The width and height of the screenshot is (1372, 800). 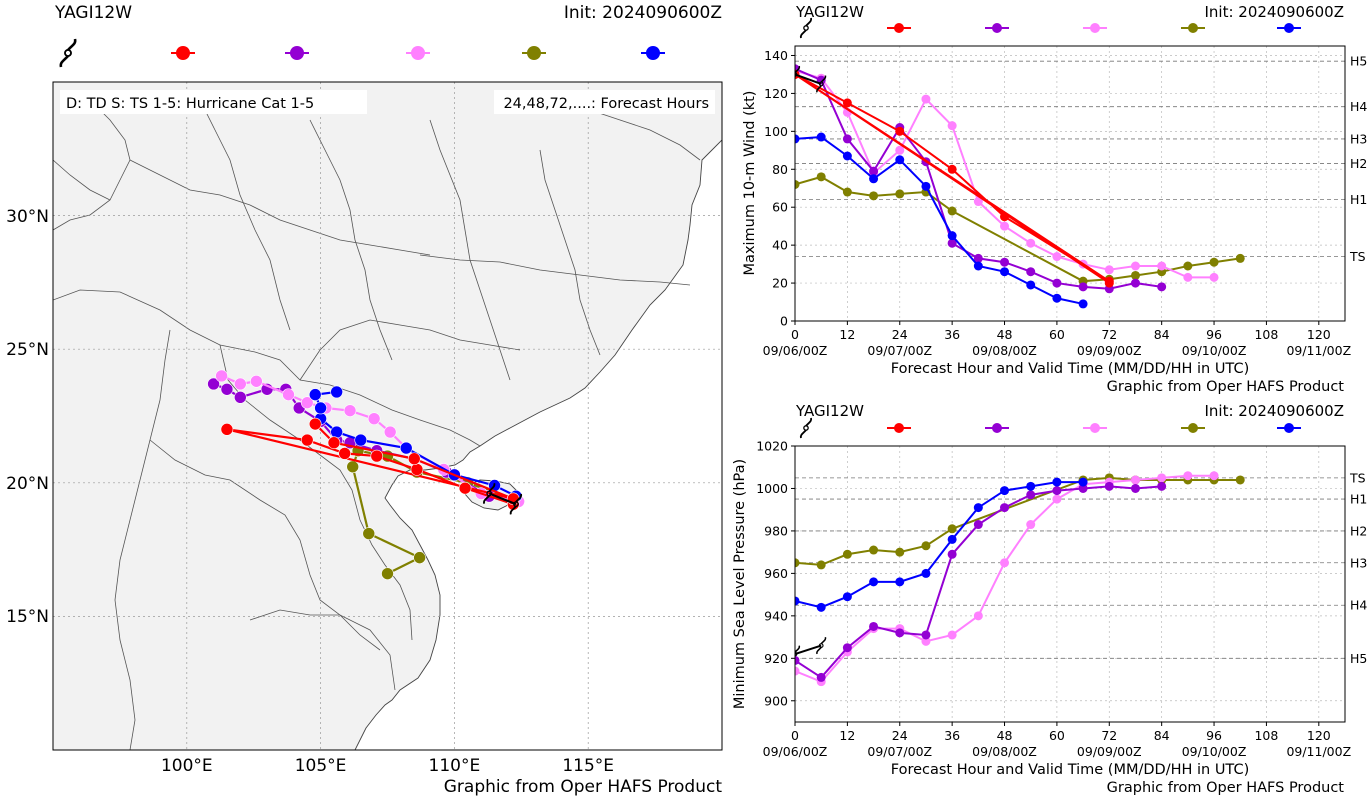 I want to click on pressure-xtick-label: 96, so click(x=1214, y=735).